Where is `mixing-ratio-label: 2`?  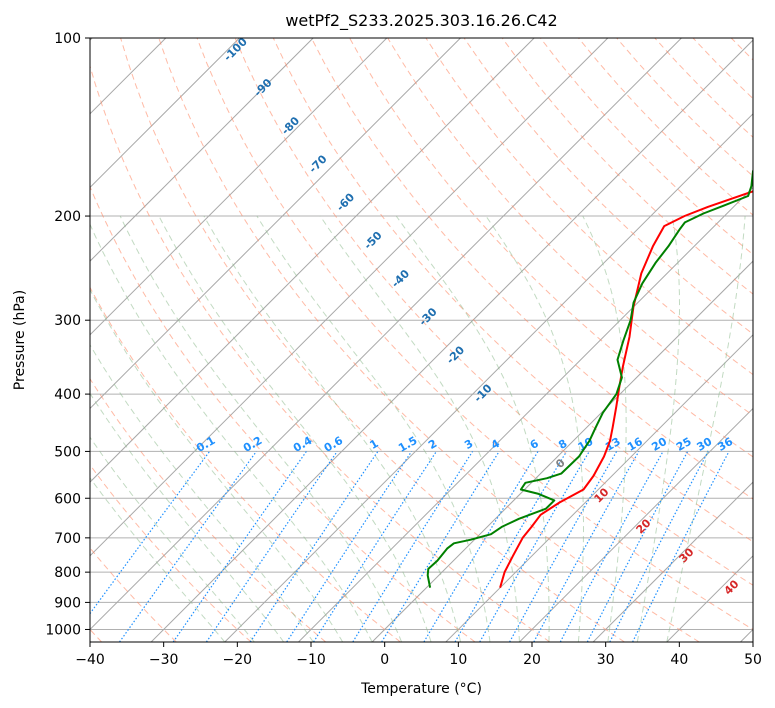
mixing-ratio-label: 2 is located at coordinates (432, 444).